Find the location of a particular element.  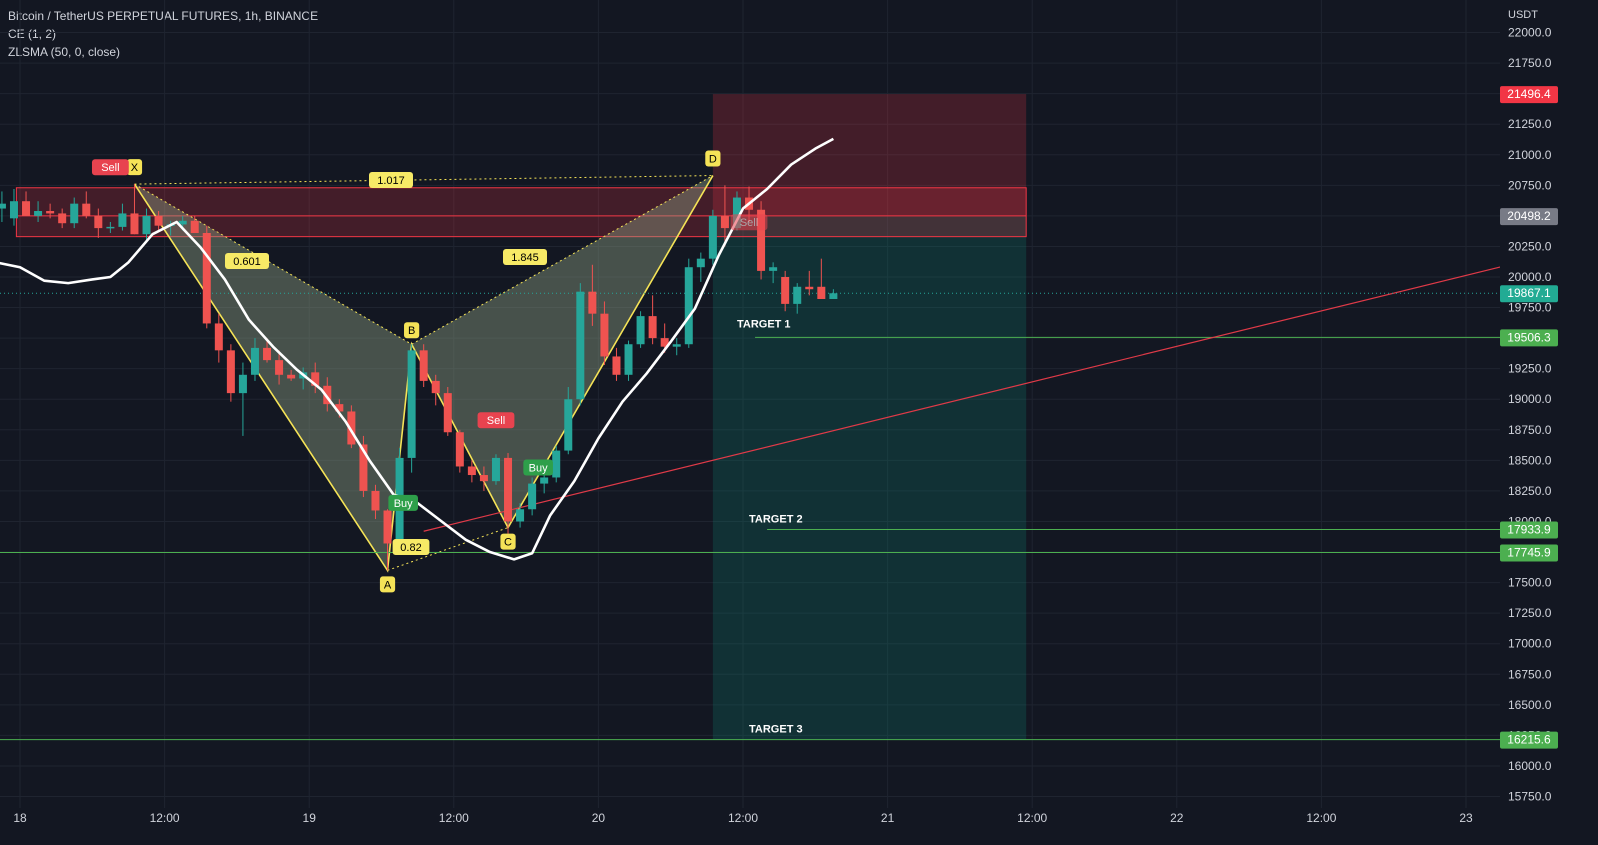

sell-zone-box is located at coordinates (521, 212).